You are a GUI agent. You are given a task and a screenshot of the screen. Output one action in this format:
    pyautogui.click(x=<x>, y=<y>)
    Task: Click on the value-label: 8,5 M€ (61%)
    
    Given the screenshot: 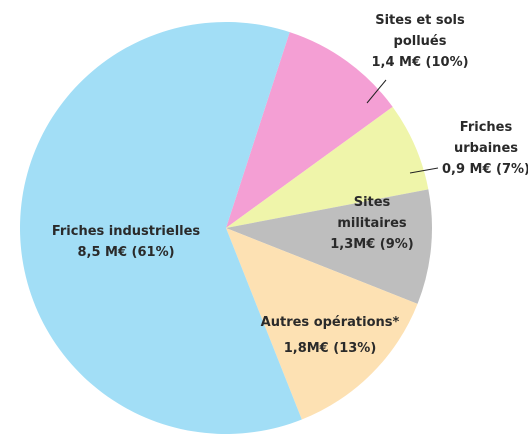 What is the action you would take?
    pyautogui.click(x=126, y=252)
    